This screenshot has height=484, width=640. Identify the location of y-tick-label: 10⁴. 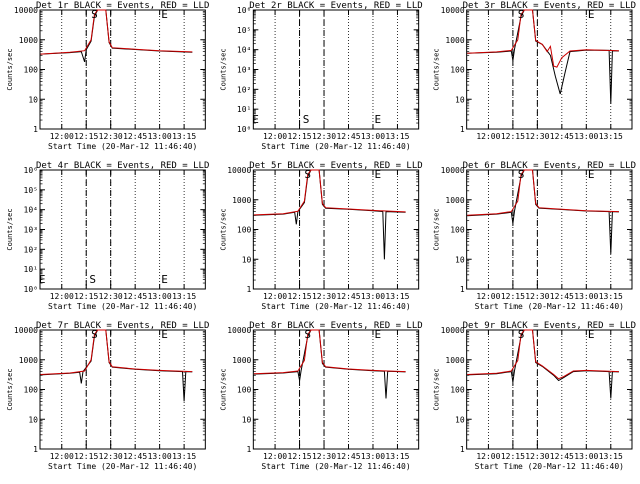
(244, 50).